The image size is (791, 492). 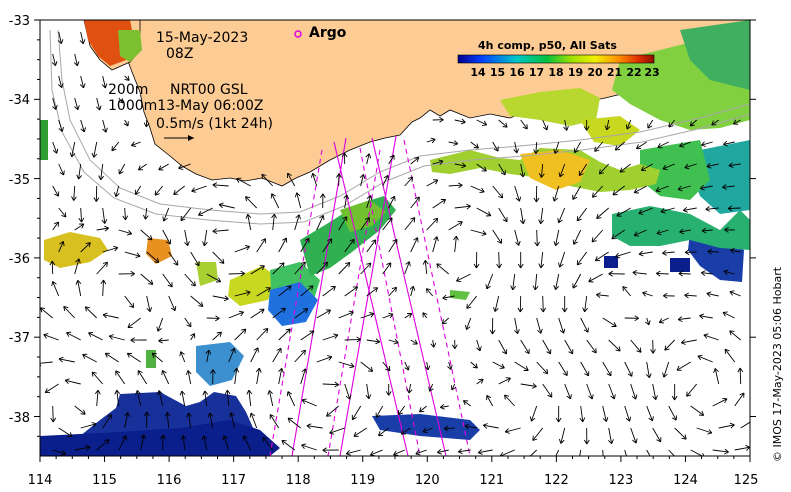 I want to click on colorbar-ticks: 14 15 16 17 18 19 20 21 22 23, so click(x=564, y=72).